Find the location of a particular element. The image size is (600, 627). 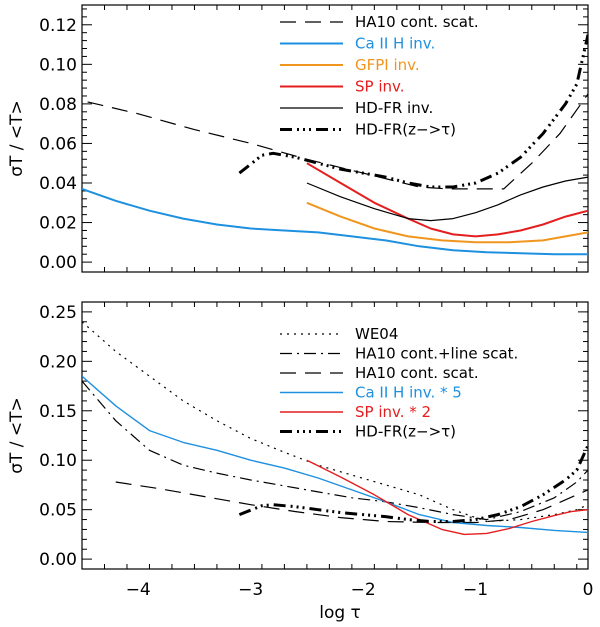

y-tick-label: 0.08 is located at coordinates (58, 105).